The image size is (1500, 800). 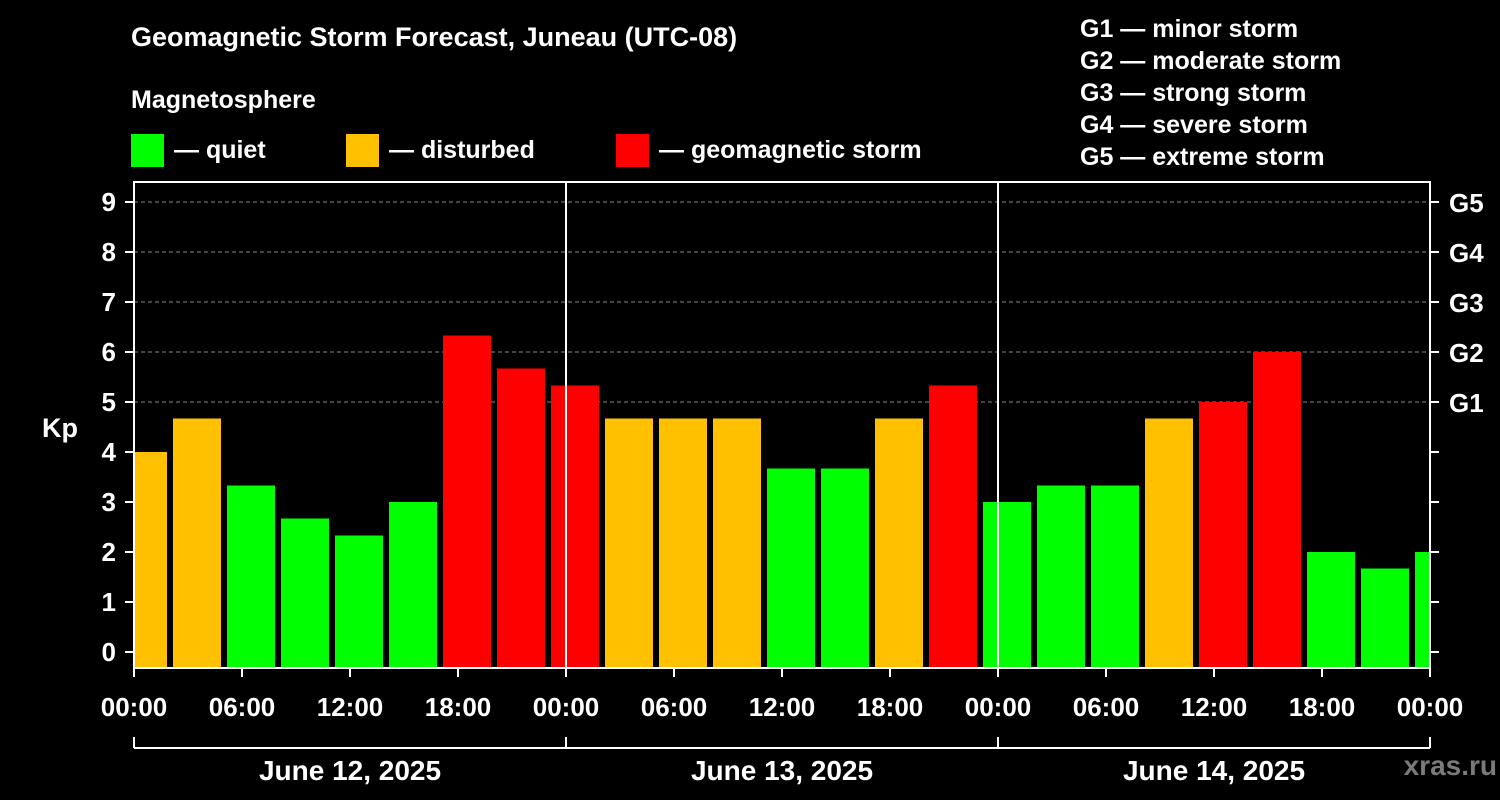 What do you see at coordinates (790, 149) in the screenshot?
I see `legend-label-storm: — geomagnetic storm` at bounding box center [790, 149].